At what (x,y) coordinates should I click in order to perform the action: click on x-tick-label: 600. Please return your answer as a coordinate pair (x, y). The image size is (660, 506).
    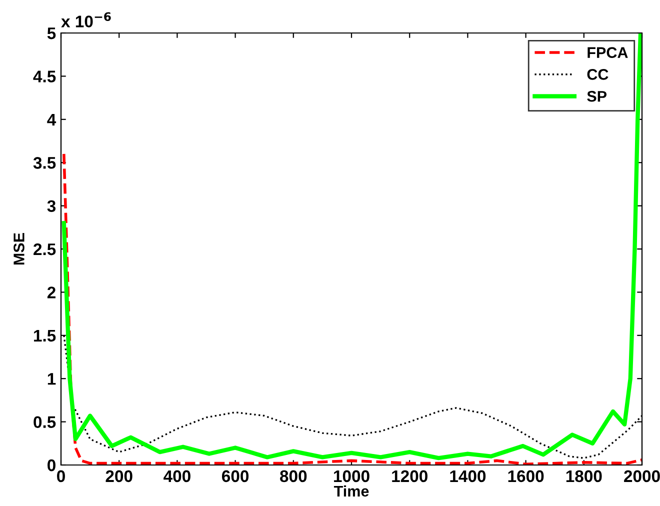
    Looking at the image, I should click on (235, 476).